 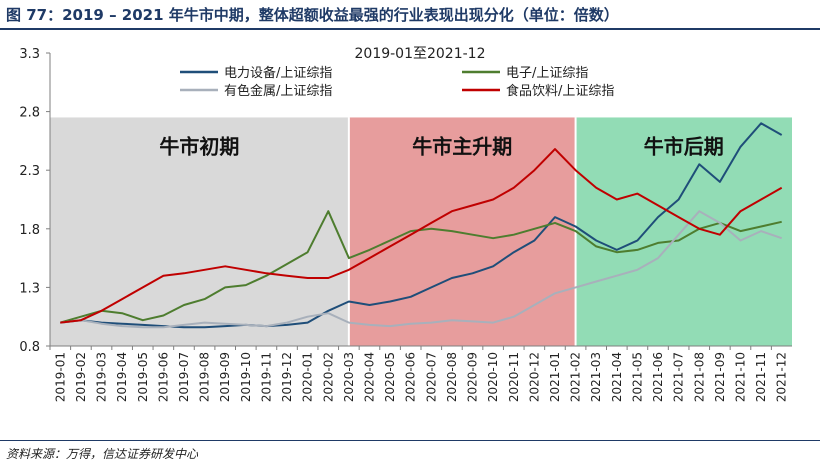 What do you see at coordinates (410, 29) in the screenshot?
I see `title-rule` at bounding box center [410, 29].